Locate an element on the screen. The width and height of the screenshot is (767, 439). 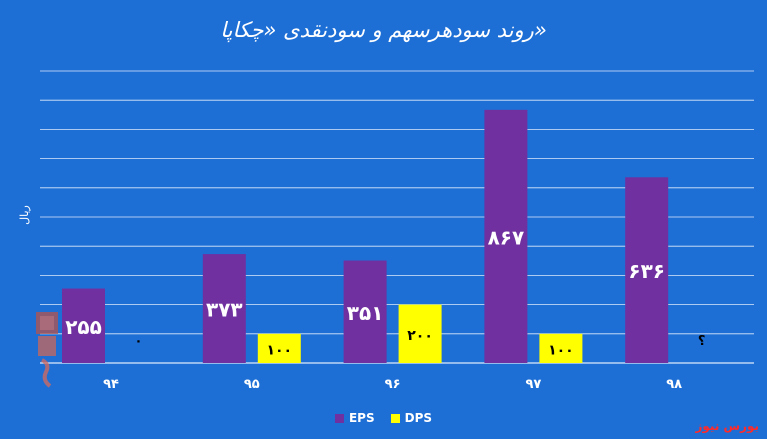
brand-logo-text: بورس نیوز is located at coordinates (727, 426).